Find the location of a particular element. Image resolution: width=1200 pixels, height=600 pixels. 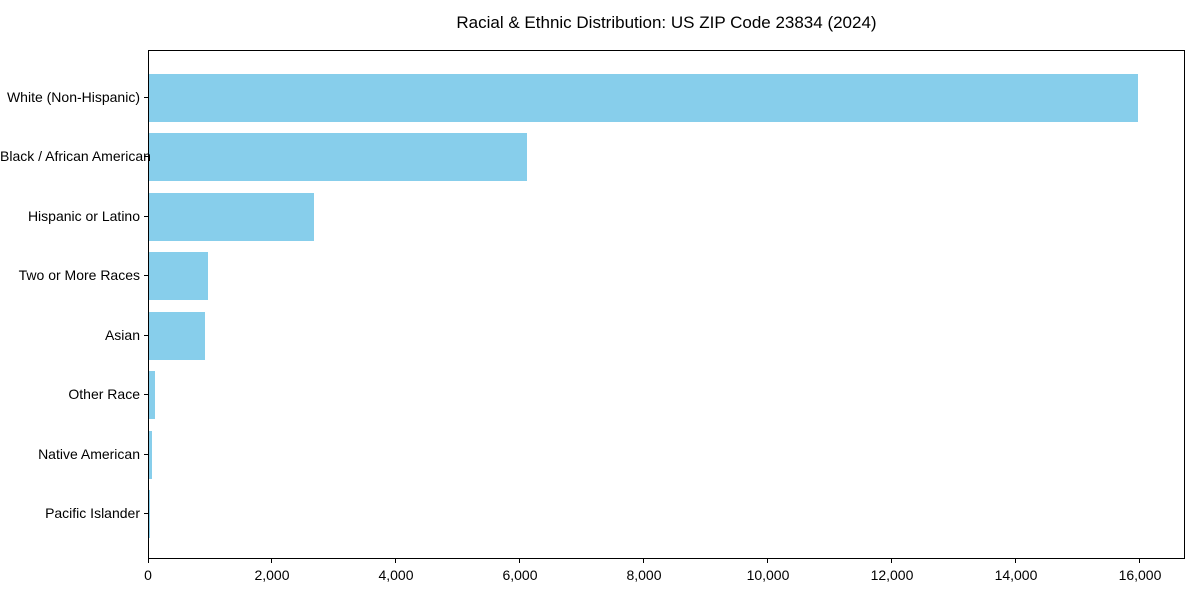

bar-asian is located at coordinates (177, 335).